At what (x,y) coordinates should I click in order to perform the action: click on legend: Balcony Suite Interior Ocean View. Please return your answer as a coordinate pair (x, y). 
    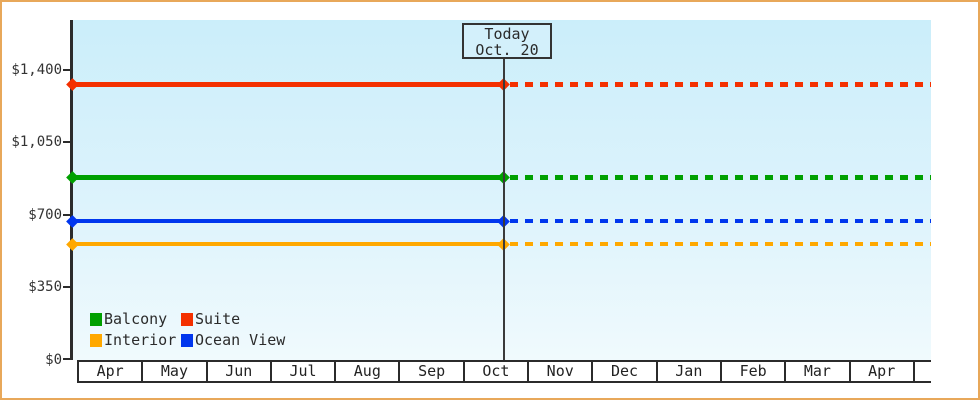
    Looking at the image, I should click on (187, 329).